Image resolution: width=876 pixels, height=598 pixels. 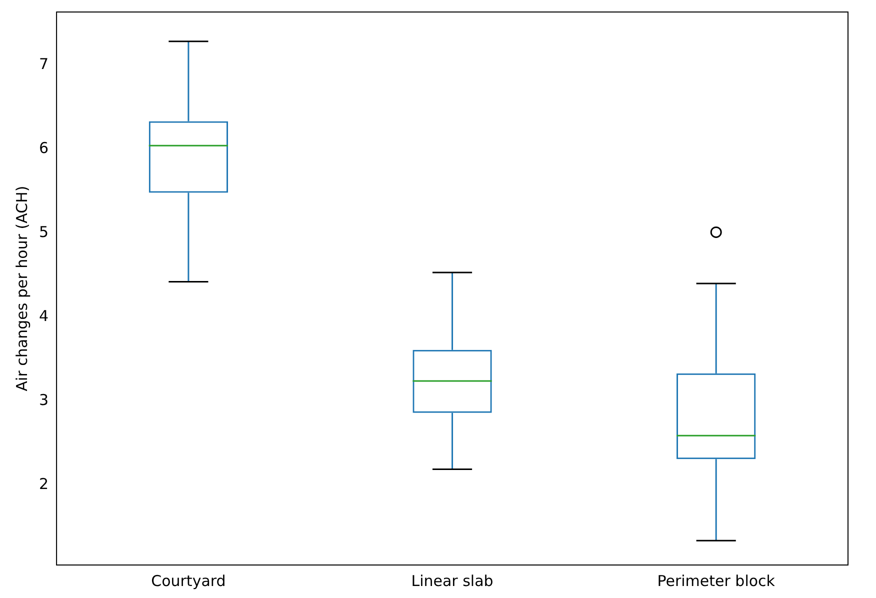 What do you see at coordinates (188, 581) in the screenshot?
I see `x-tick-label: Courtyard` at bounding box center [188, 581].